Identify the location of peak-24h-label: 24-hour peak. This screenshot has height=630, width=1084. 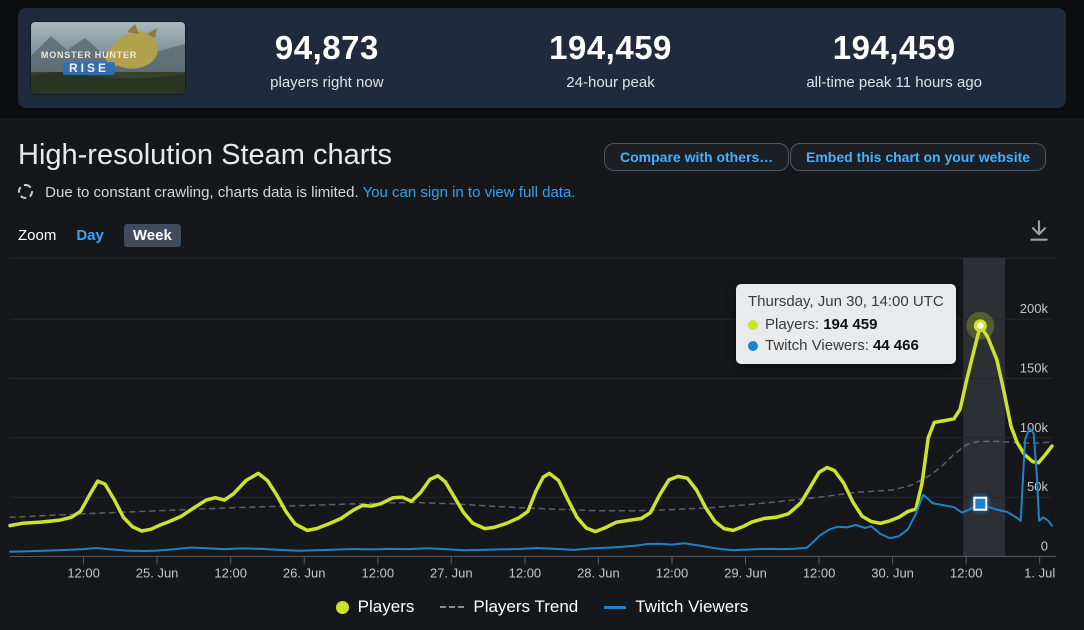
(610, 82).